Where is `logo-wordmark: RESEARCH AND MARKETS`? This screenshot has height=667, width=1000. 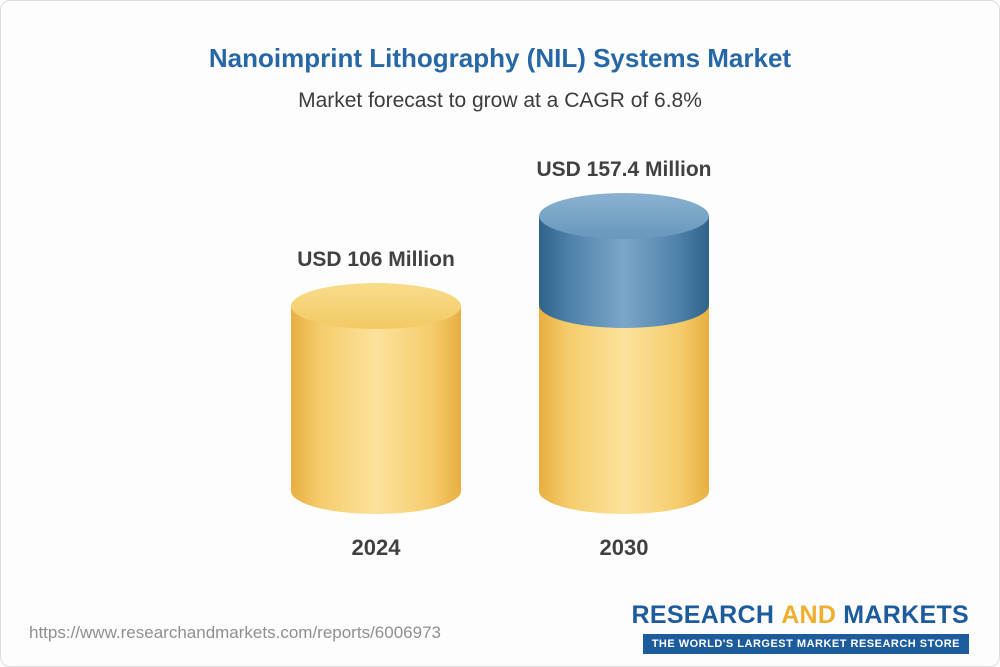
logo-wordmark: RESEARCH AND MARKETS is located at coordinates (801, 615).